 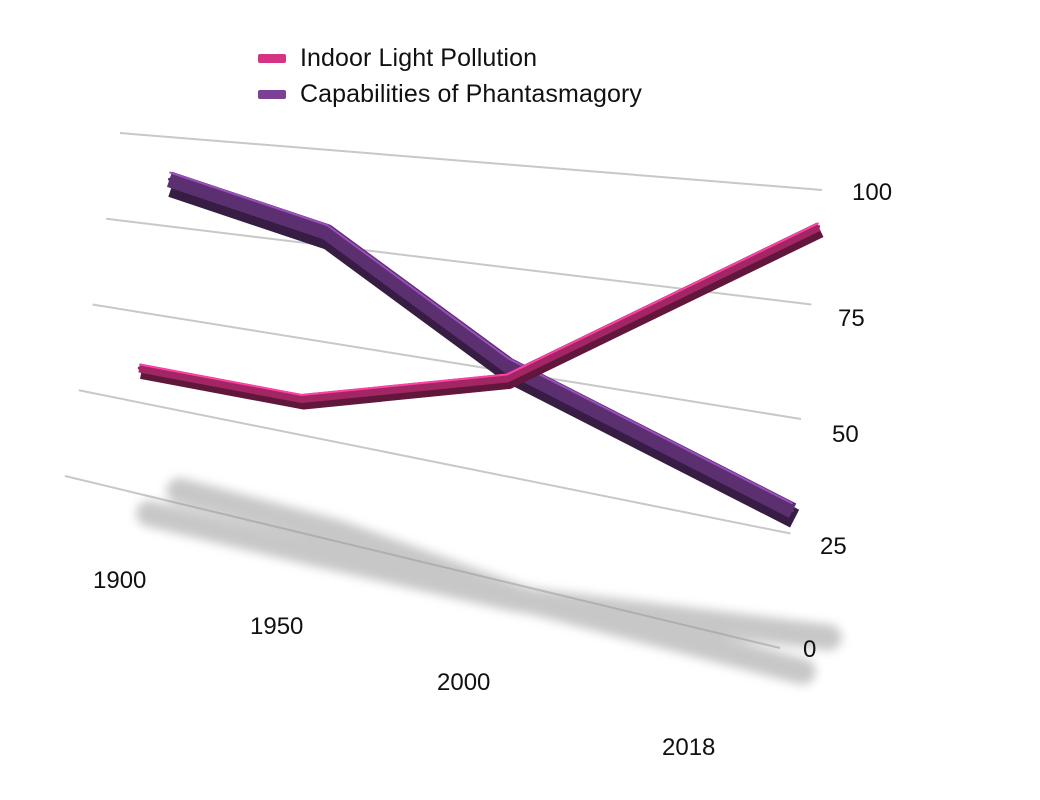 I want to click on y-tick-label: 0, so click(x=809, y=649).